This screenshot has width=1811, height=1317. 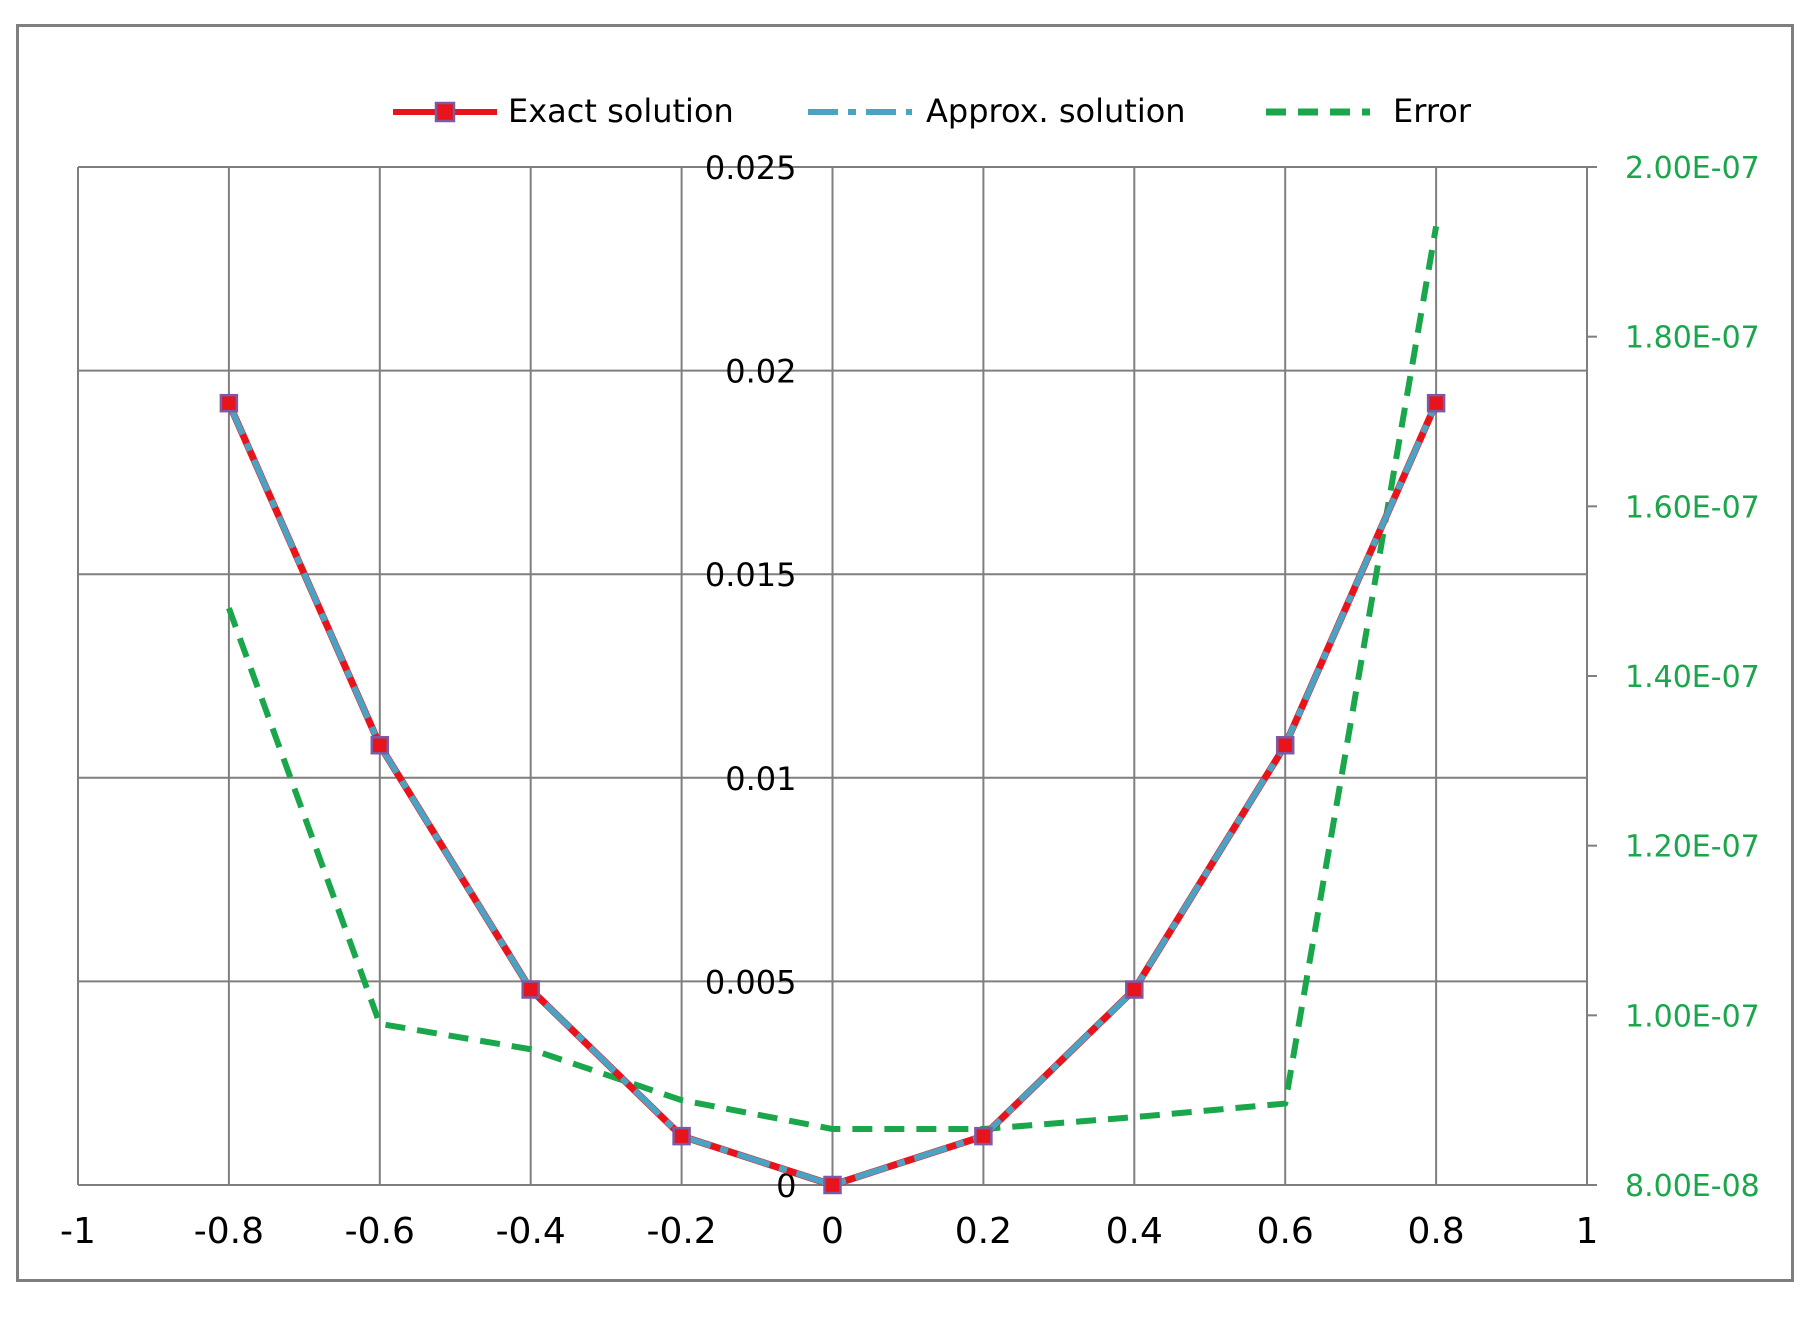 What do you see at coordinates (1692, 1016) in the screenshot?
I see `y2-tick-label: 1.00E-07` at bounding box center [1692, 1016].